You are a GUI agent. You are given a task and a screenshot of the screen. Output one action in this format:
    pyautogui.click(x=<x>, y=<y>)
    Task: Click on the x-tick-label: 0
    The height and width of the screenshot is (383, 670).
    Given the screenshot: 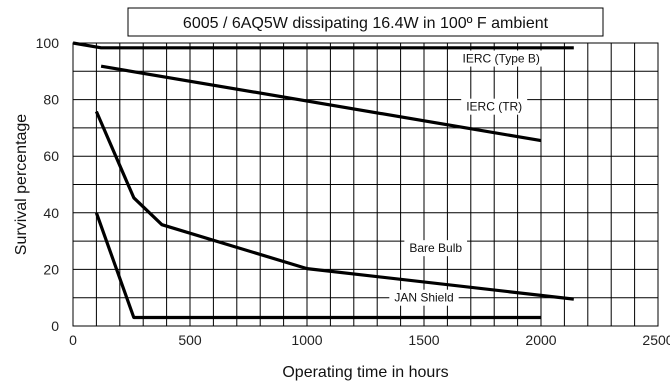 What is the action you would take?
    pyautogui.click(x=73, y=340)
    